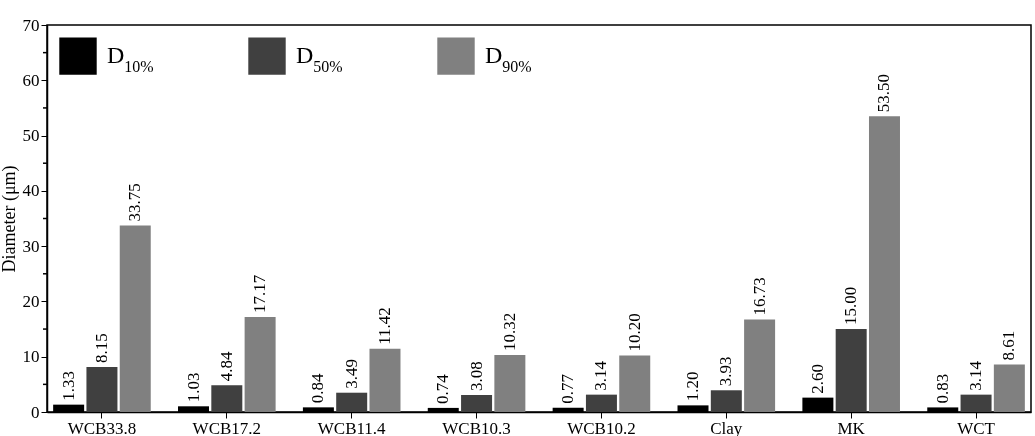  I want to click on text: 0.84, so click(318, 388).